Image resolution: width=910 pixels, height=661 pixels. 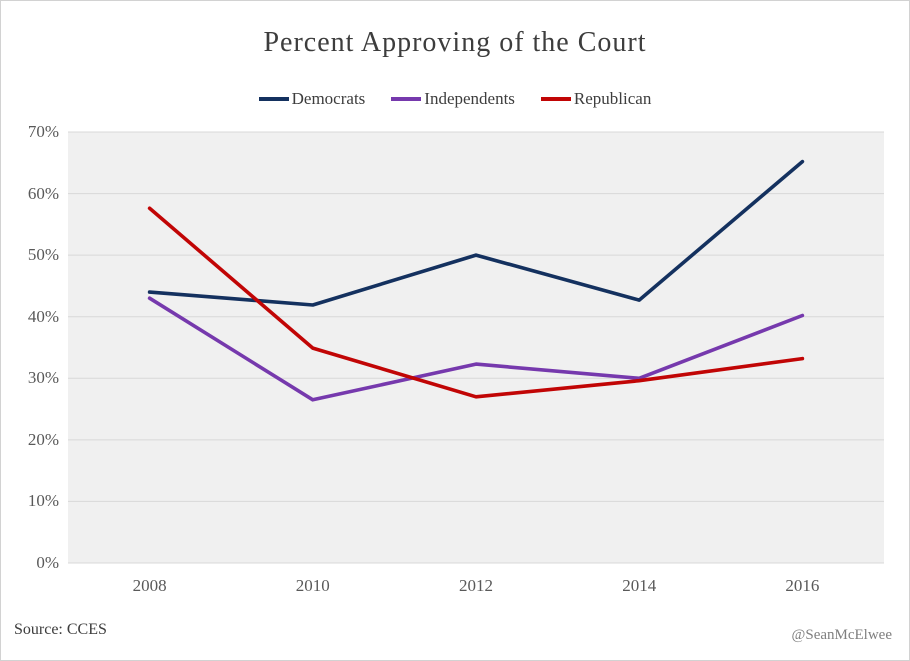 What do you see at coordinates (30, 347) in the screenshot?
I see `y-axis-labels: 70% 60% 50% 40% 30% 20% 10% 0%` at bounding box center [30, 347].